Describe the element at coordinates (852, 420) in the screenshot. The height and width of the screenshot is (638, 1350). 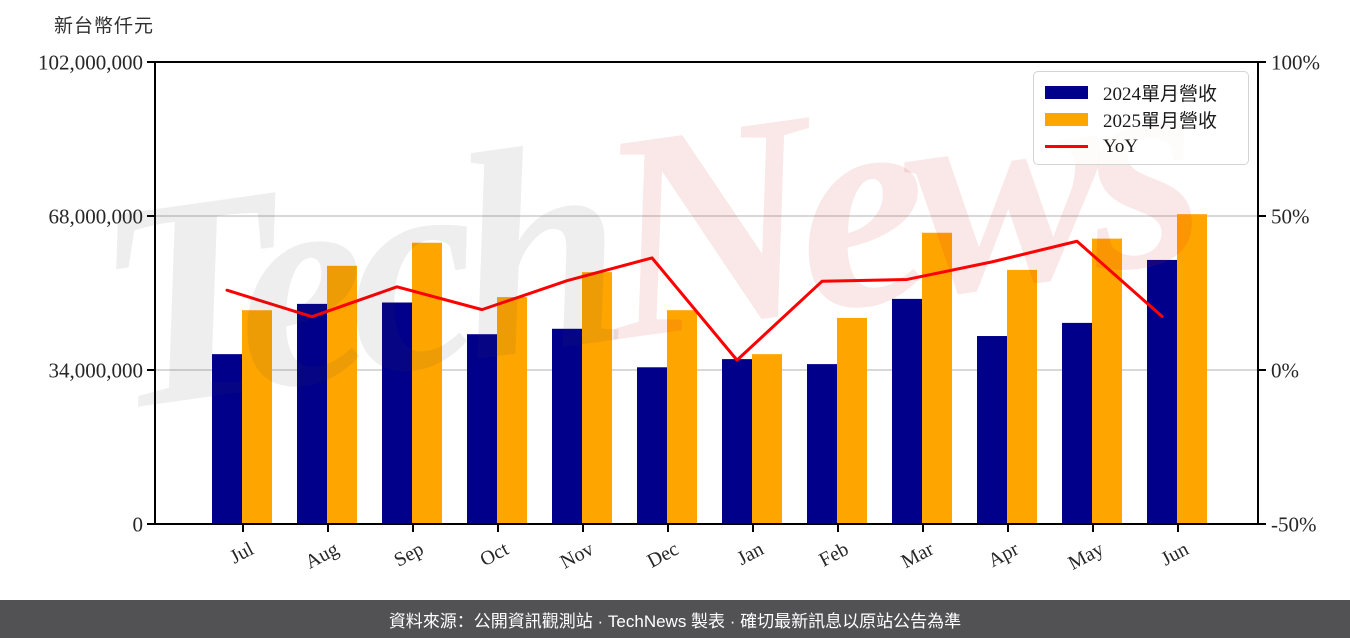
I see `bar-2025-Feb` at that location.